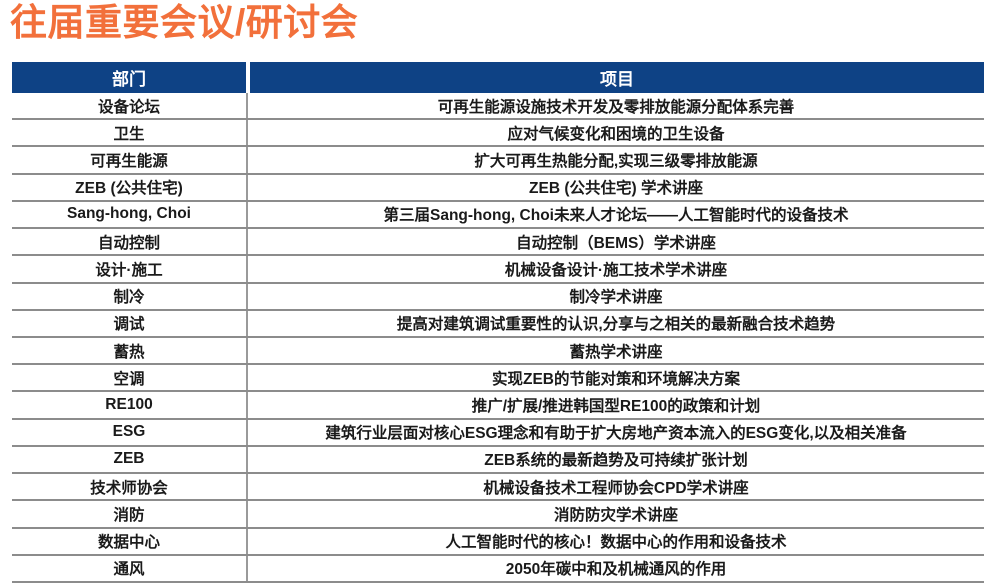 Image resolution: width=984 pixels, height=583 pixels. Describe the element at coordinates (615, 459) in the screenshot. I see `project-cell: ZEB系统的最新趋势及可持续扩张计划` at that location.